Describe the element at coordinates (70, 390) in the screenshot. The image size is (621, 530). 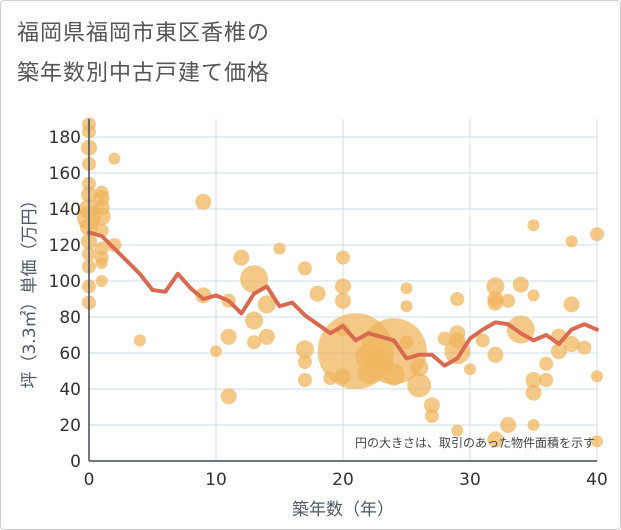
I see `y-tick-label: 40` at that location.